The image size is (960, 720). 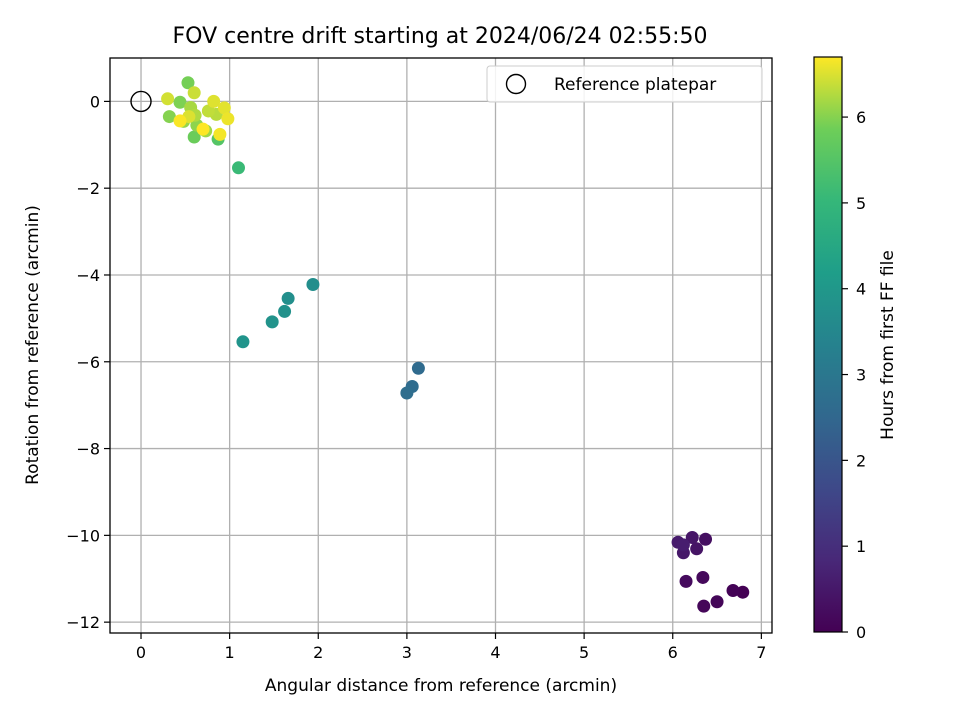 What do you see at coordinates (230, 652) in the screenshot?
I see `x-tick-label: 1` at bounding box center [230, 652].